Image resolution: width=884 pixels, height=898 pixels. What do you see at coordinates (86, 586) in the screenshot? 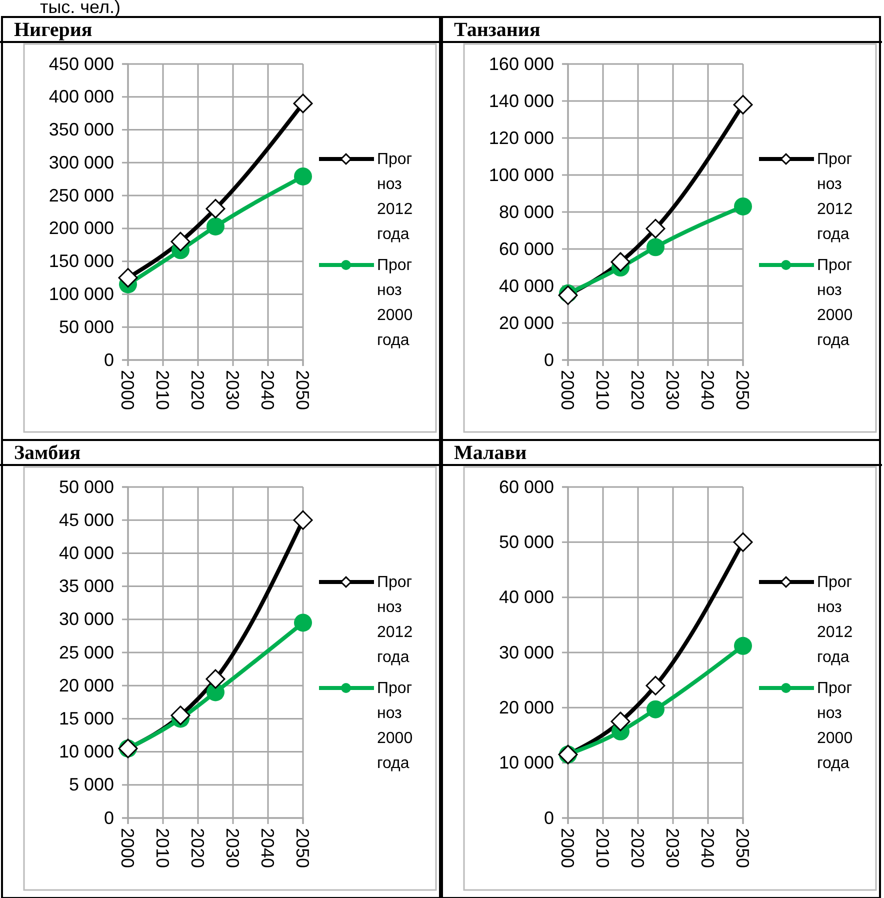
I see `y-tick-label: 35 000` at bounding box center [86, 586].